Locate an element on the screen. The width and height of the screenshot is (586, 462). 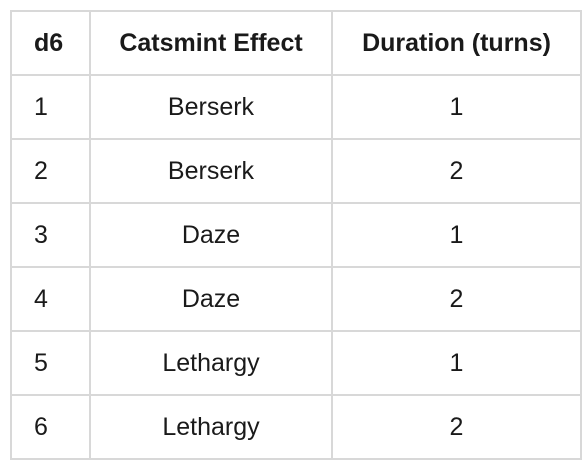
cell-d6: 6 is located at coordinates (50, 427).